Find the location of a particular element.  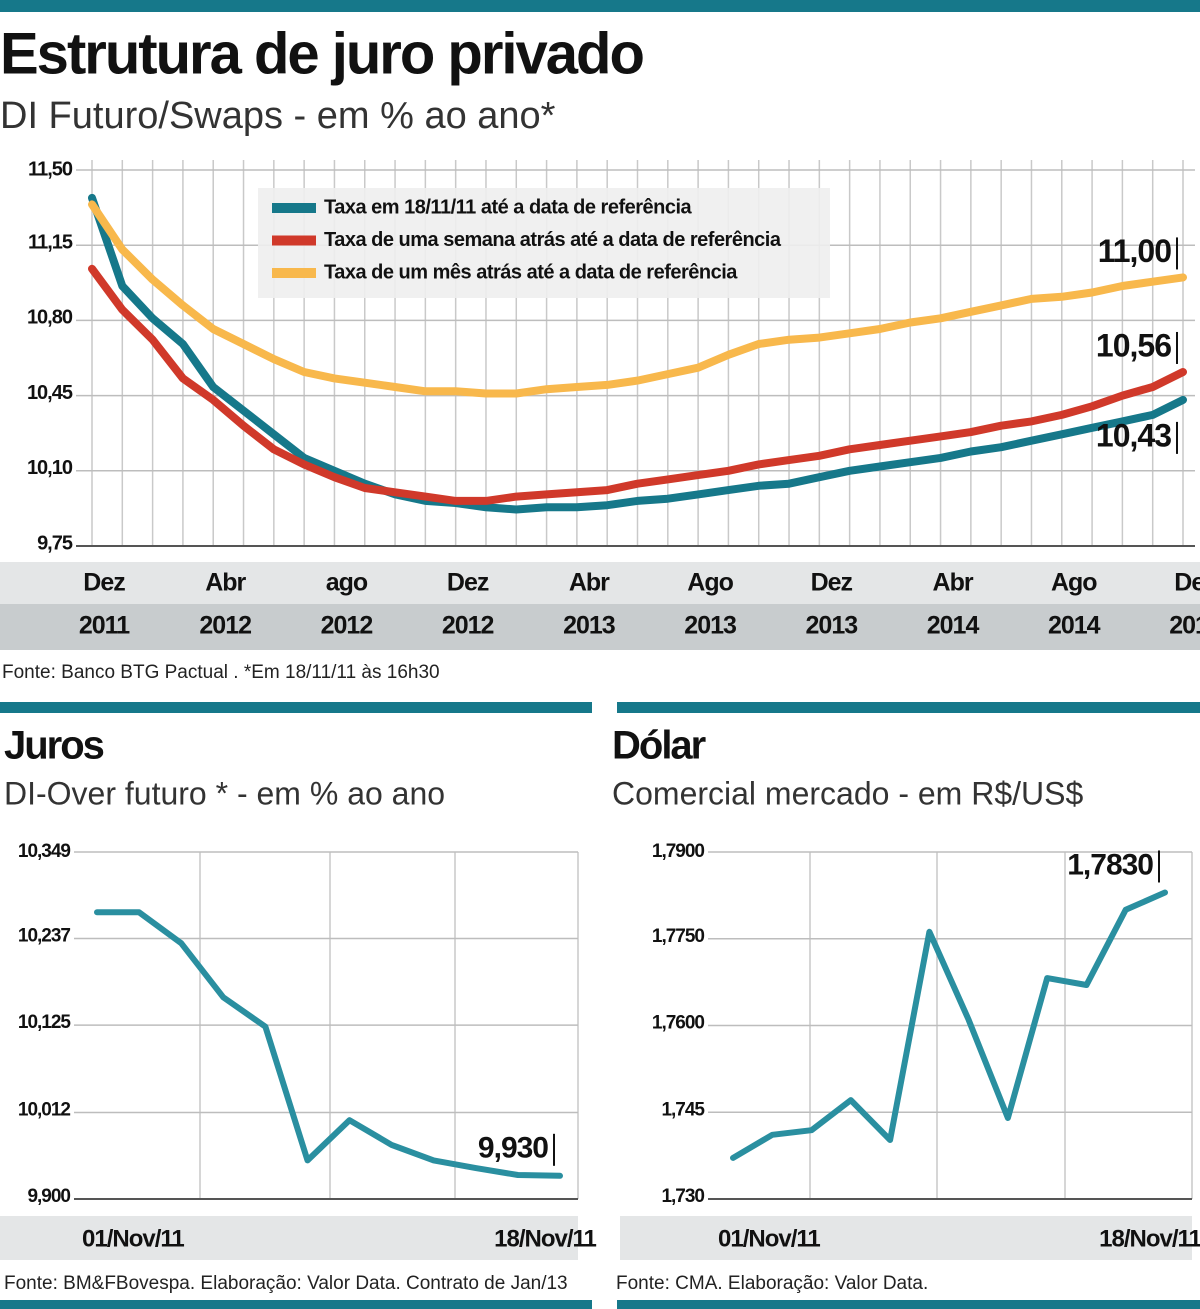

value-label: 11,00 is located at coordinates (1135, 251).